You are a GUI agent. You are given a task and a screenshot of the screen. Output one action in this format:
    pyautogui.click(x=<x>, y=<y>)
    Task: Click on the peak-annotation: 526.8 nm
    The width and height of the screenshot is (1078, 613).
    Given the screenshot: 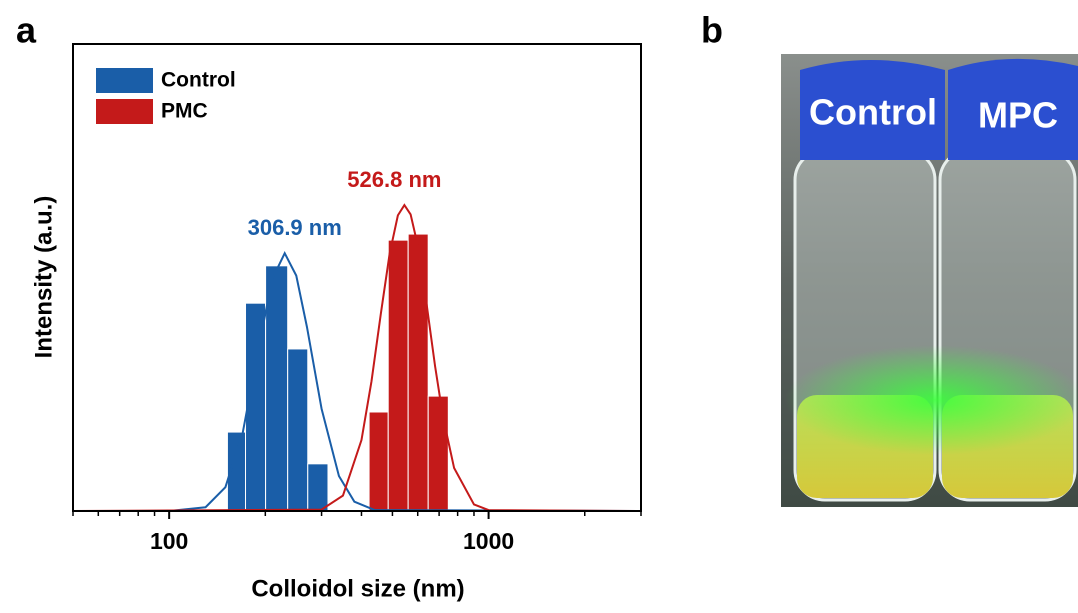 What is the action you would take?
    pyautogui.click(x=394, y=179)
    